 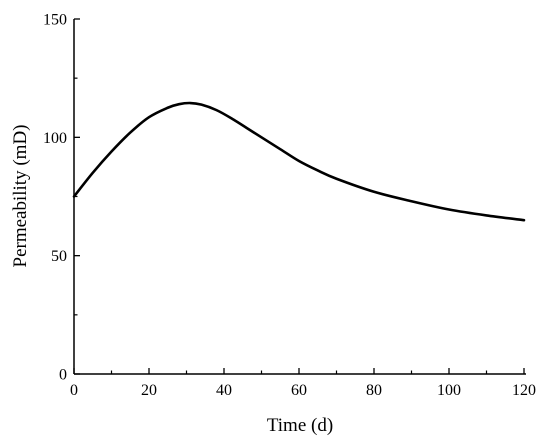 What do you see at coordinates (74, 390) in the screenshot?
I see `x-tick-label: 0` at bounding box center [74, 390].